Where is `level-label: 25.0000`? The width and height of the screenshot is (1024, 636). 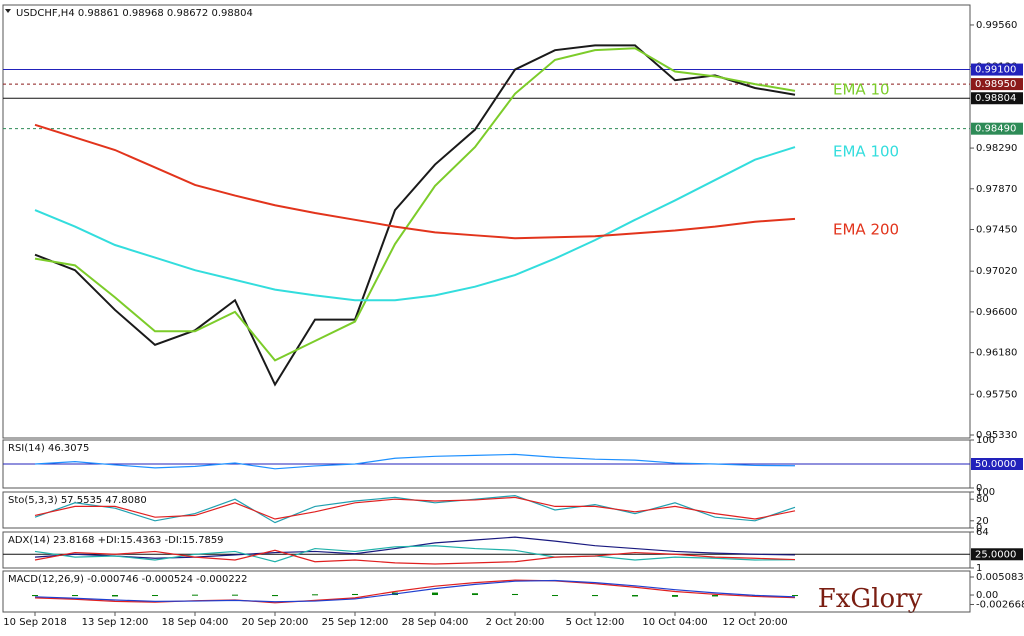
level-label: 25.0000 is located at coordinates (995, 554).